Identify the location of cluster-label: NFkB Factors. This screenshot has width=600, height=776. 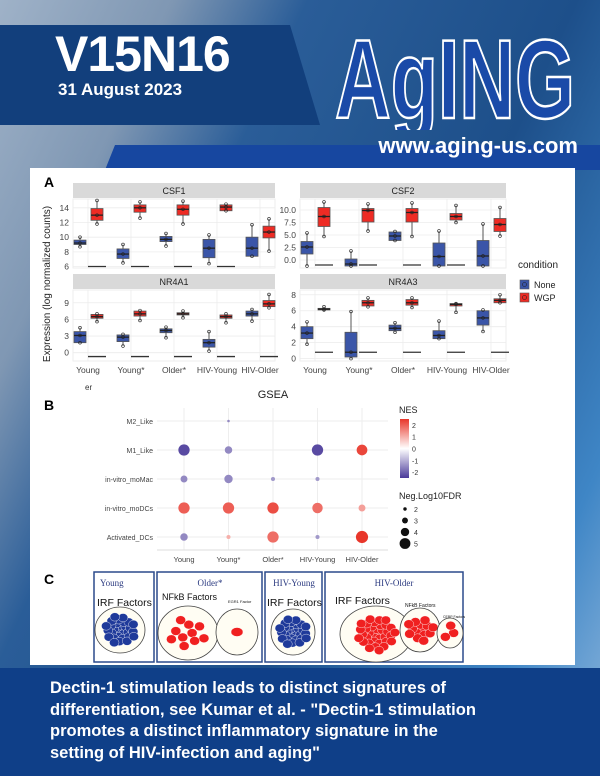
(190, 597).